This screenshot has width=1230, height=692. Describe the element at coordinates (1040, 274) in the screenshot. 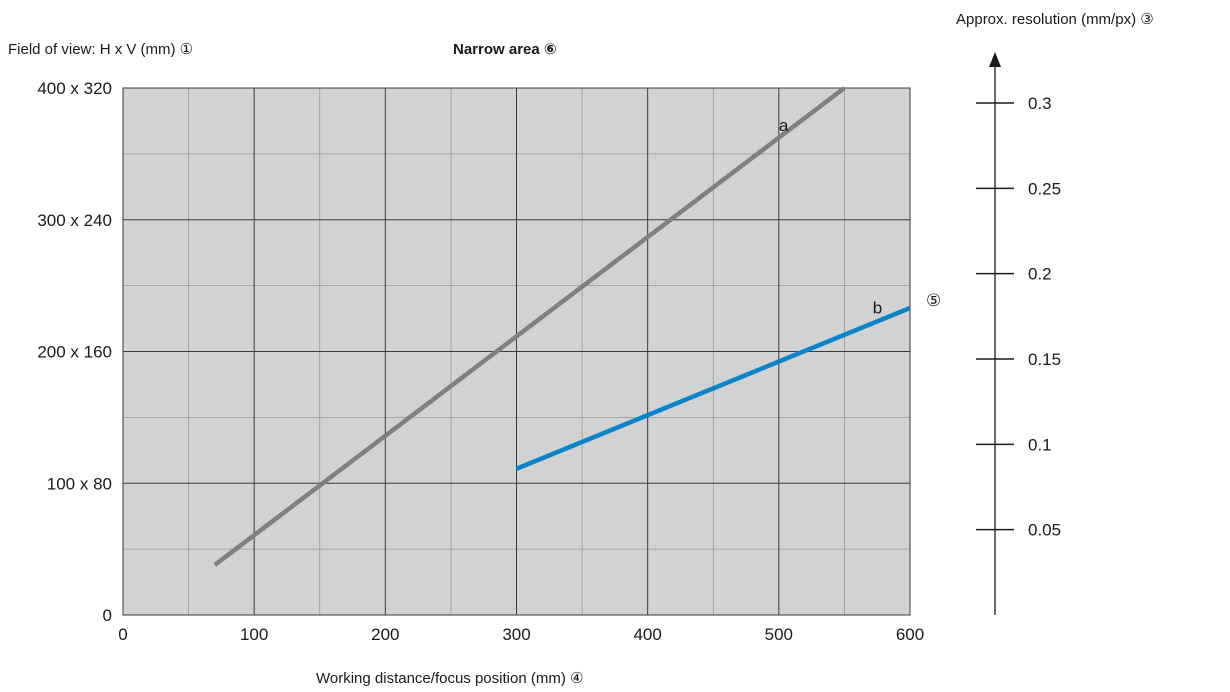

I see `resolution-tick-label: 0.2` at that location.